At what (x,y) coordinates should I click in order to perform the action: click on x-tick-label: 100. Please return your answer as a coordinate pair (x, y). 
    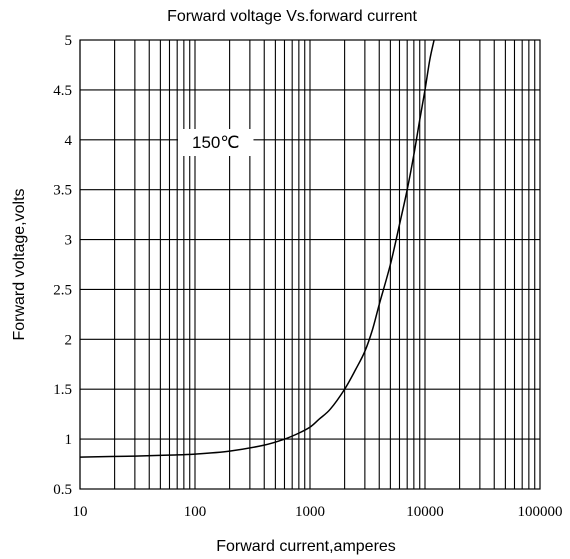
    Looking at the image, I should click on (195, 512).